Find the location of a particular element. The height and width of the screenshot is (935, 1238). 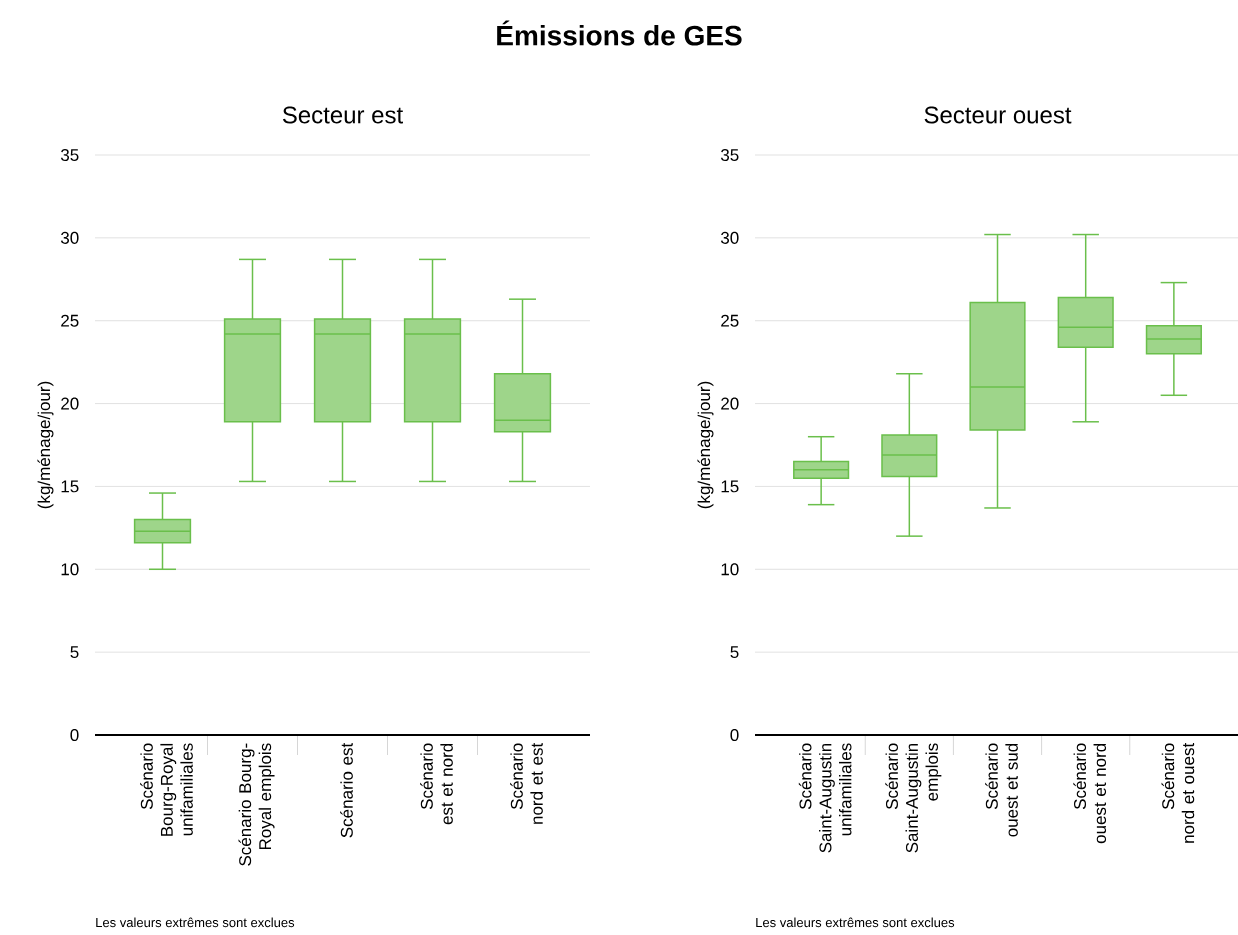

x-tick-label: Scénario nord et ouest is located at coordinates (1178, 792).